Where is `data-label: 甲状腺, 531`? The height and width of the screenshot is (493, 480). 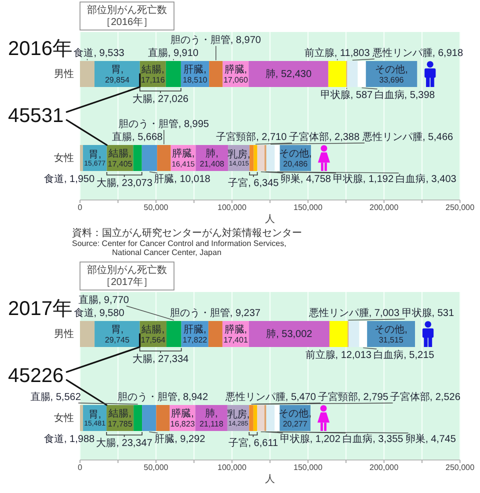 data-label: 甲状腺, 531 is located at coordinates (428, 313).